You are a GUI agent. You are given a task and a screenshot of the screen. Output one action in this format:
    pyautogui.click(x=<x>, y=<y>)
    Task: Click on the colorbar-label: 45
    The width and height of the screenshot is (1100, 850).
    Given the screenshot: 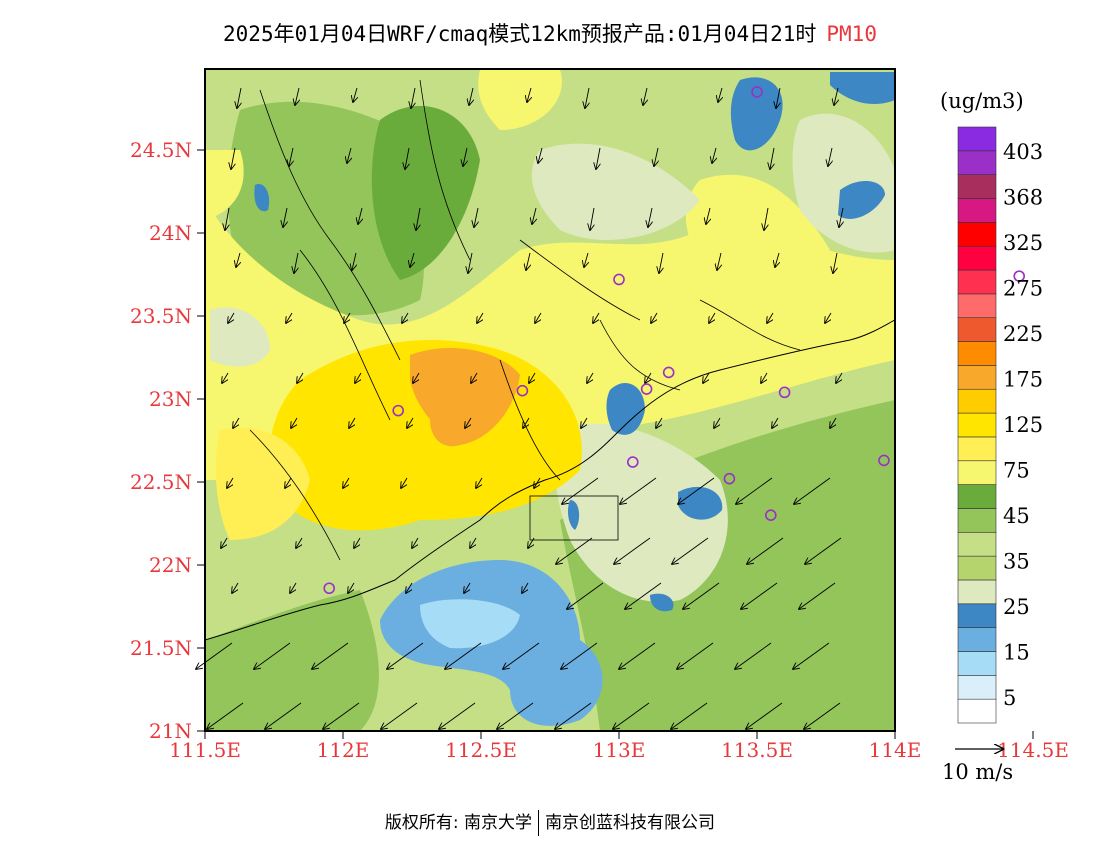 What is the action you would take?
    pyautogui.click(x=1016, y=516)
    